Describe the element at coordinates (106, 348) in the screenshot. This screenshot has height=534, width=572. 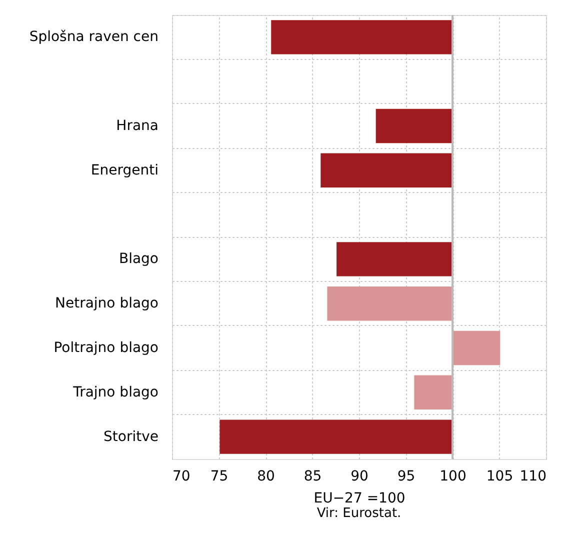
I see `y-tick-label: Poltrajno blago` at that location.